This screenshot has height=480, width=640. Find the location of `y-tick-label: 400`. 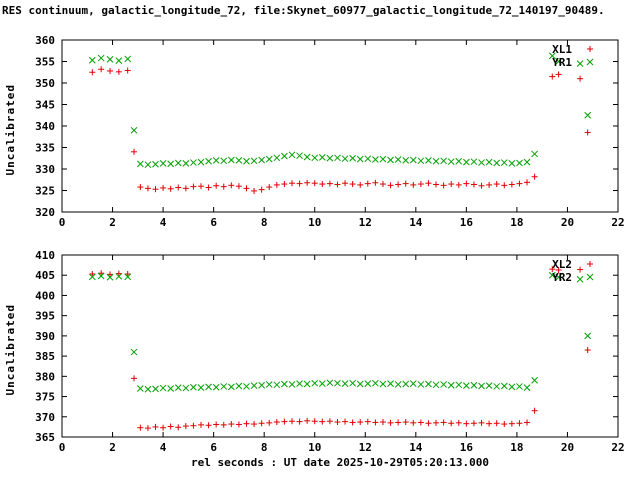

y-tick-label: 400 is located at coordinates (45, 295).